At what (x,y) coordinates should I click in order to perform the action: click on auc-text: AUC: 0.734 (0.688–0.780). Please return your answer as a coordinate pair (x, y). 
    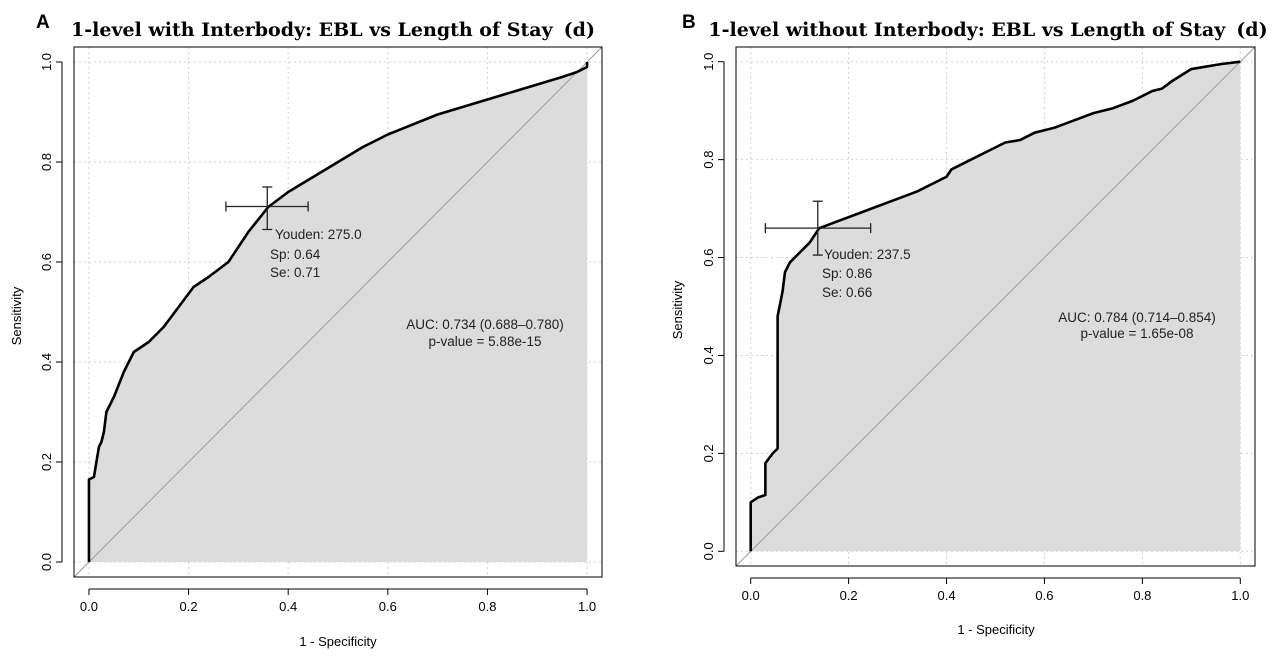
    Looking at the image, I should click on (485, 324).